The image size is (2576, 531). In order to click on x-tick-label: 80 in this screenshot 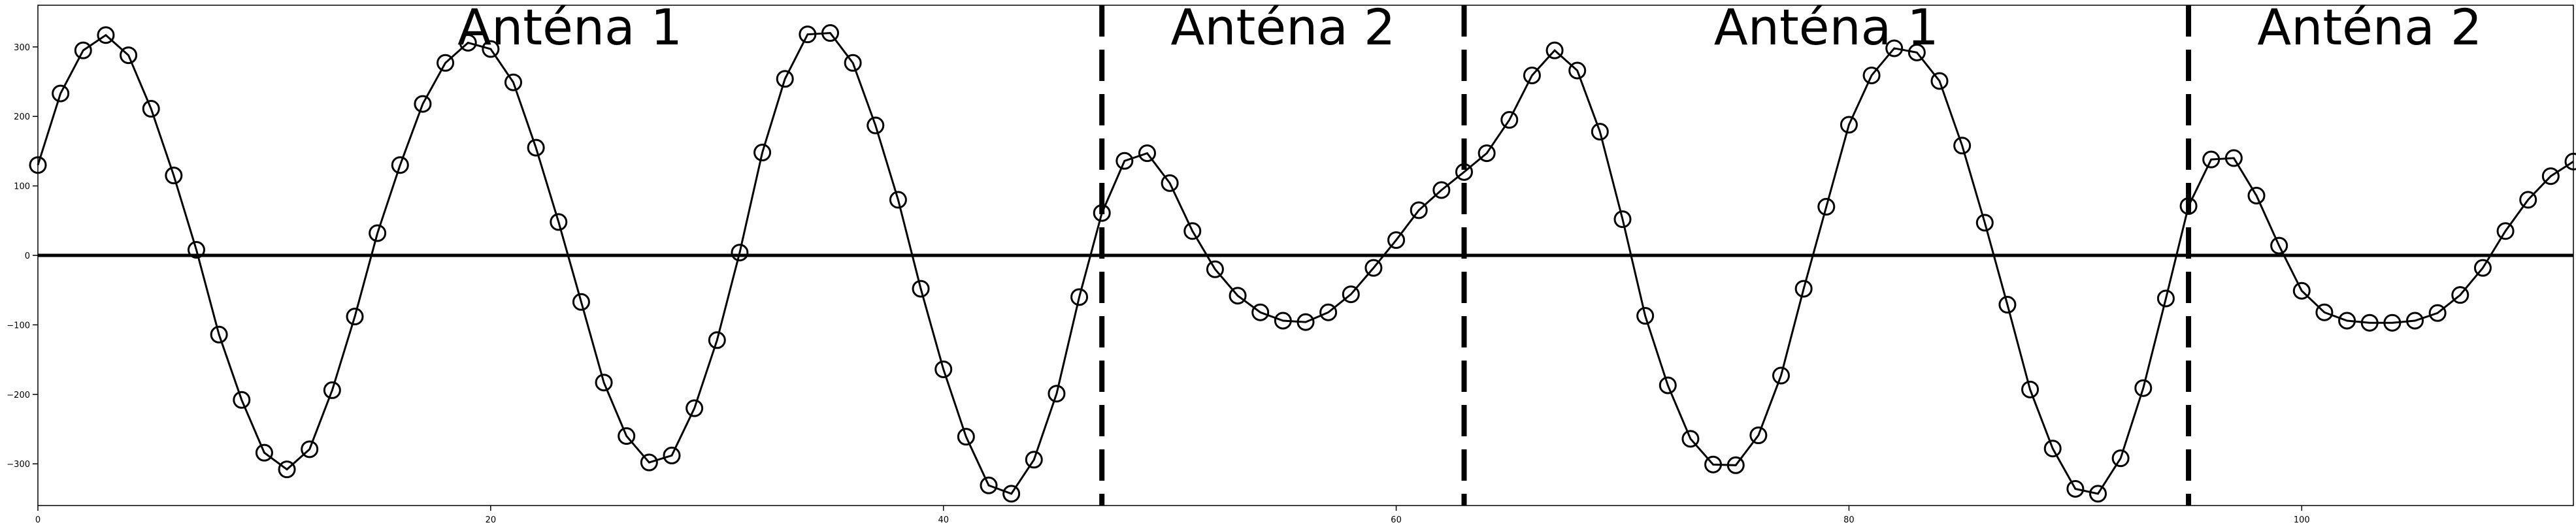, I will do `click(1849, 520)`.